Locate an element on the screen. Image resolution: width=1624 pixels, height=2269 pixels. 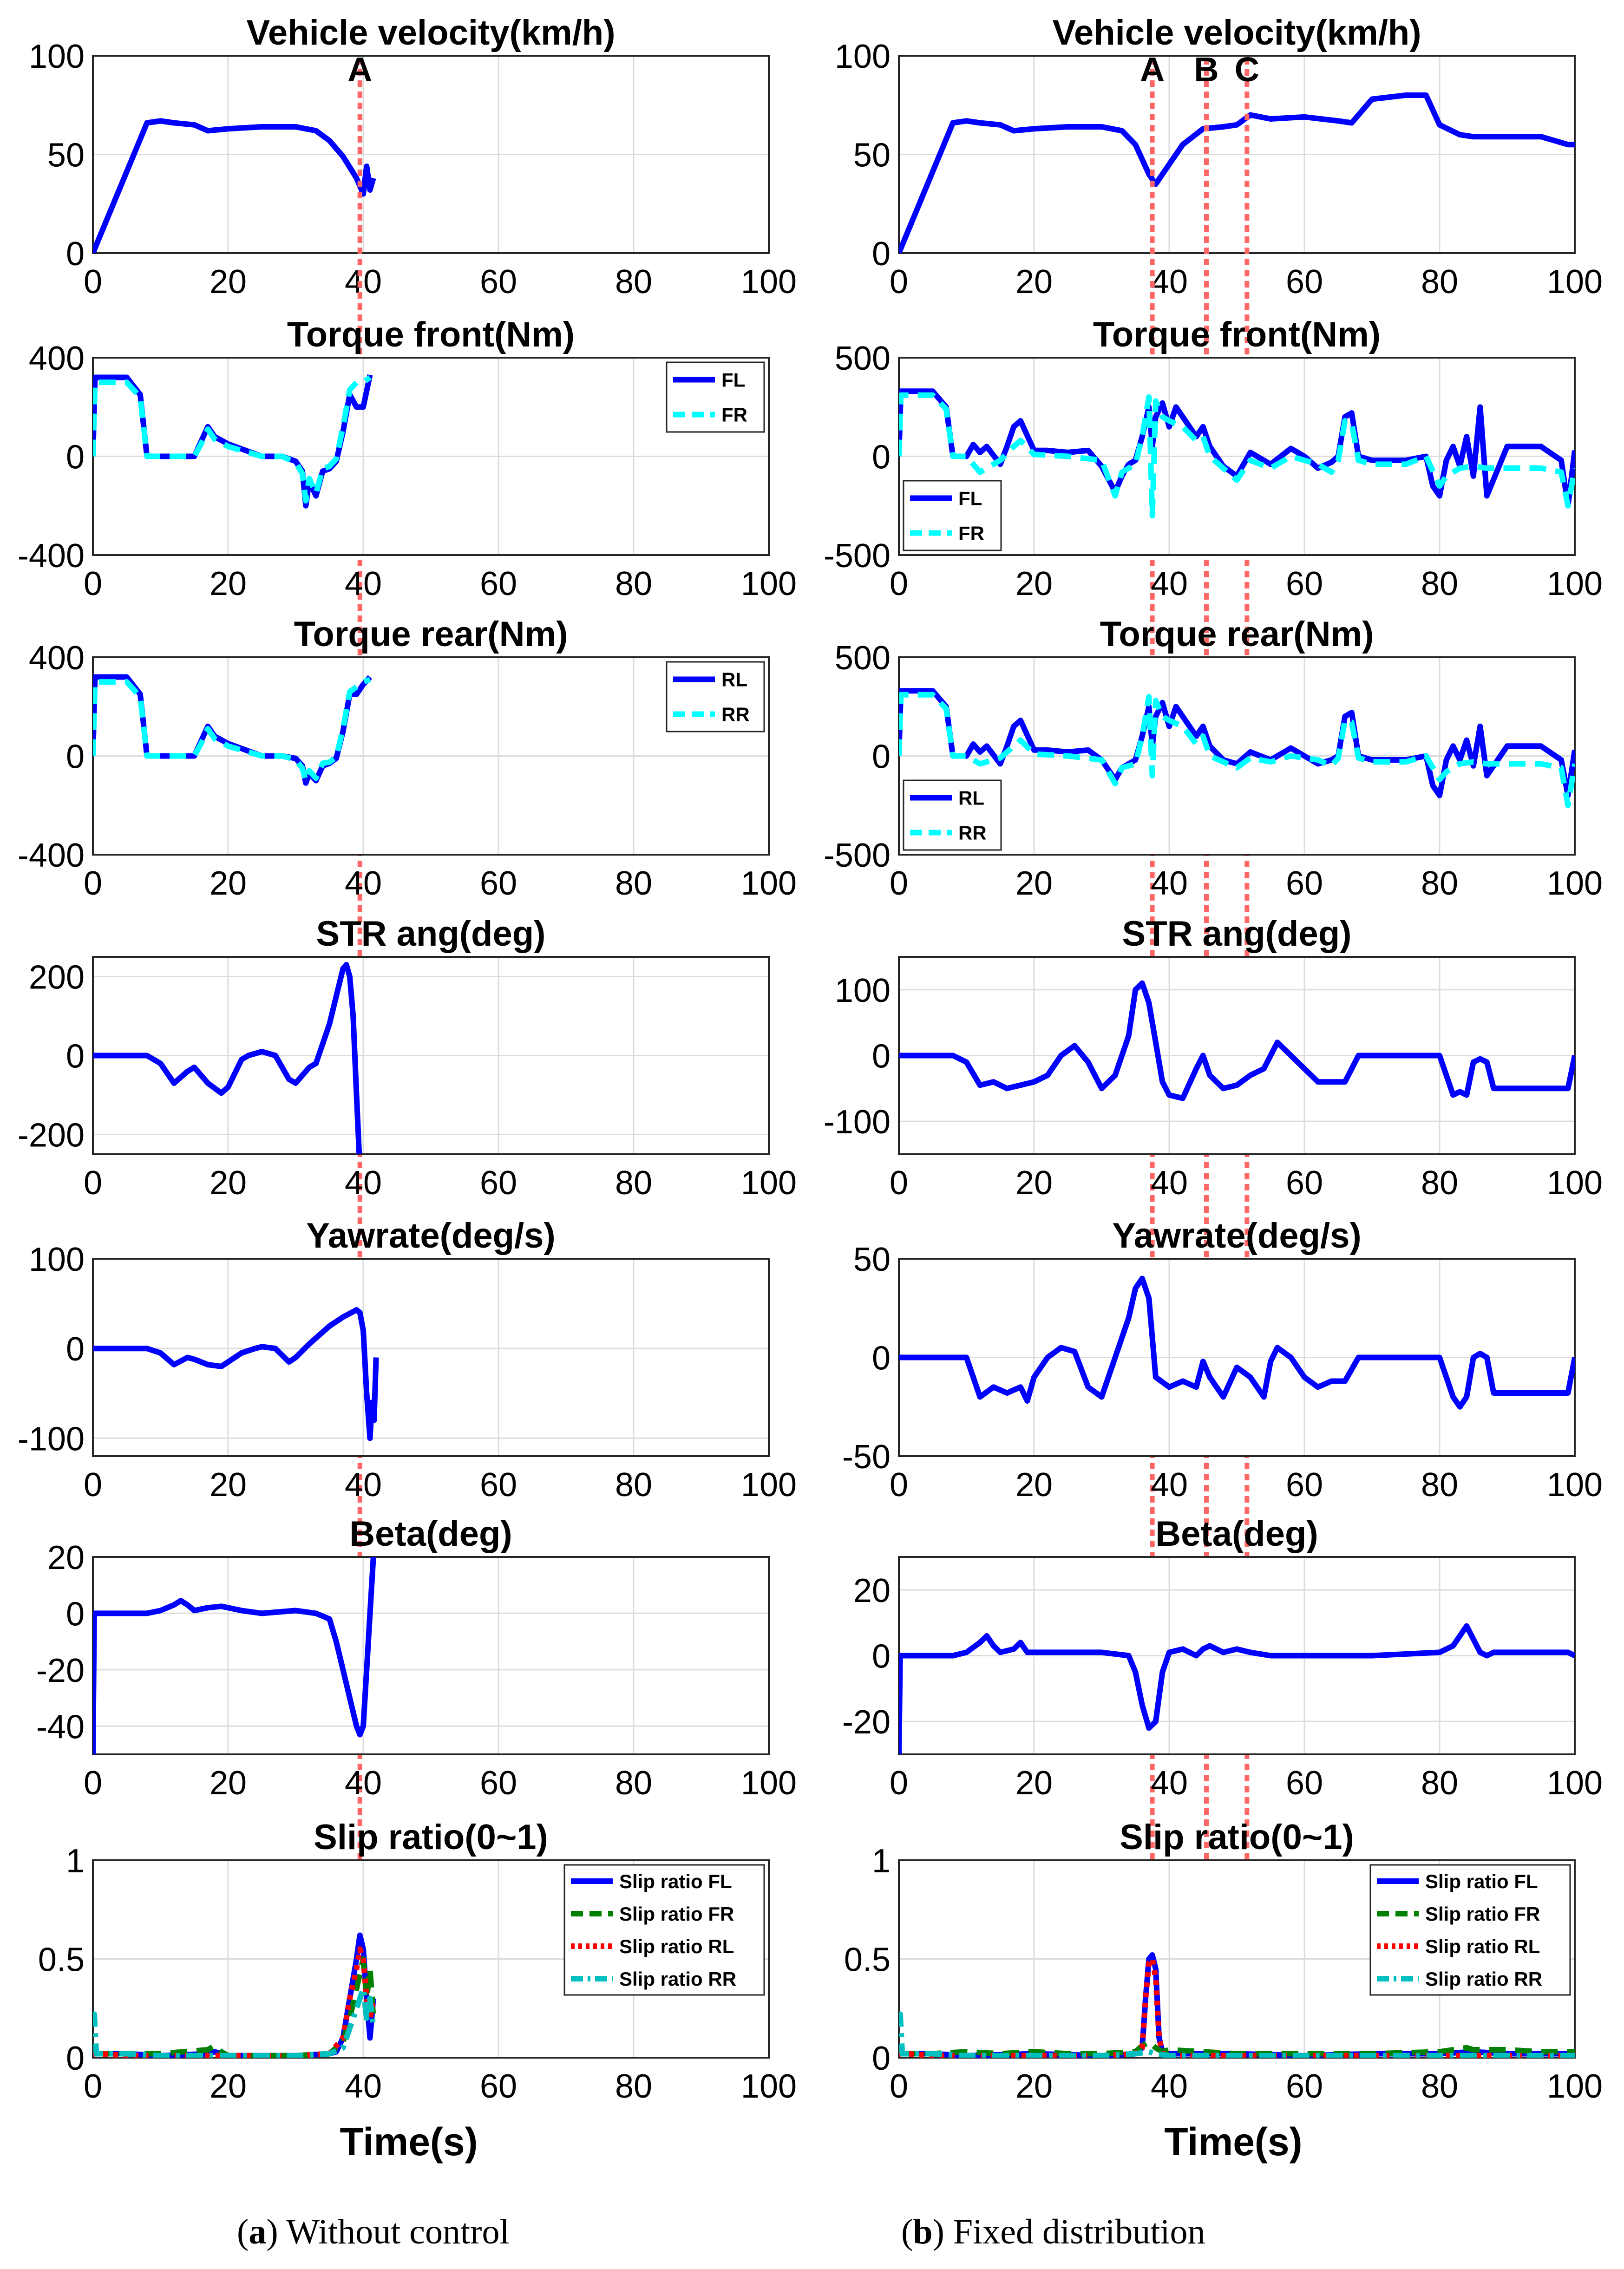
y-tick-label: 400 is located at coordinates (57, 658).